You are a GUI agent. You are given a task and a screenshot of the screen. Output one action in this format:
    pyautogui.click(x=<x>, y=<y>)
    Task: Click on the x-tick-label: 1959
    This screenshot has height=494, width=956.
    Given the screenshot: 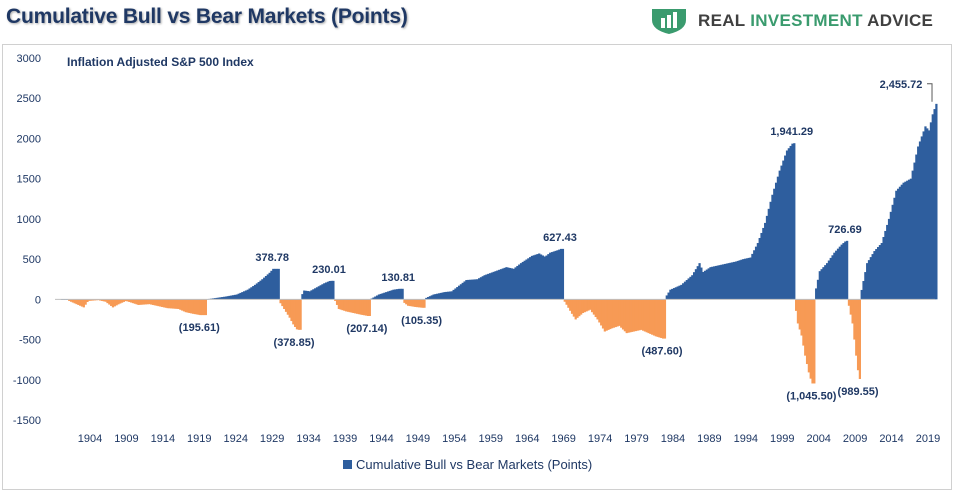 What is the action you would take?
    pyautogui.click(x=491, y=439)
    